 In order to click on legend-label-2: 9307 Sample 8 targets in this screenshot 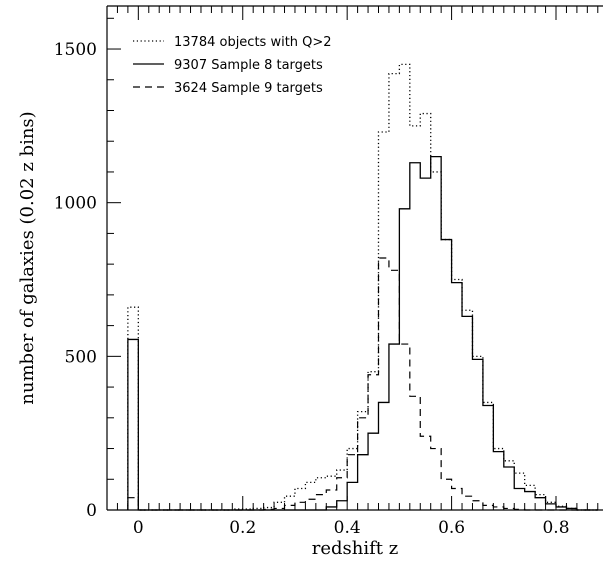, I will do `click(248, 65)`.